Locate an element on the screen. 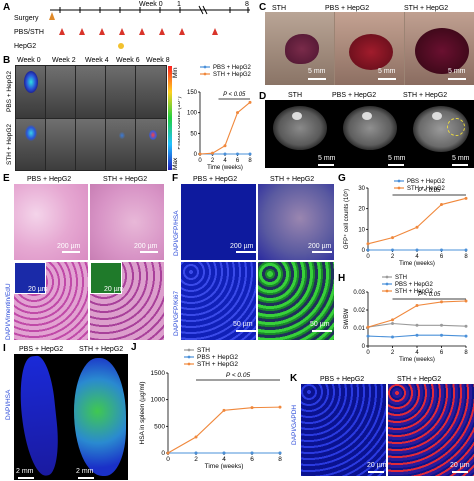  f-fluorescence-images is located at coordinates (257, 262).